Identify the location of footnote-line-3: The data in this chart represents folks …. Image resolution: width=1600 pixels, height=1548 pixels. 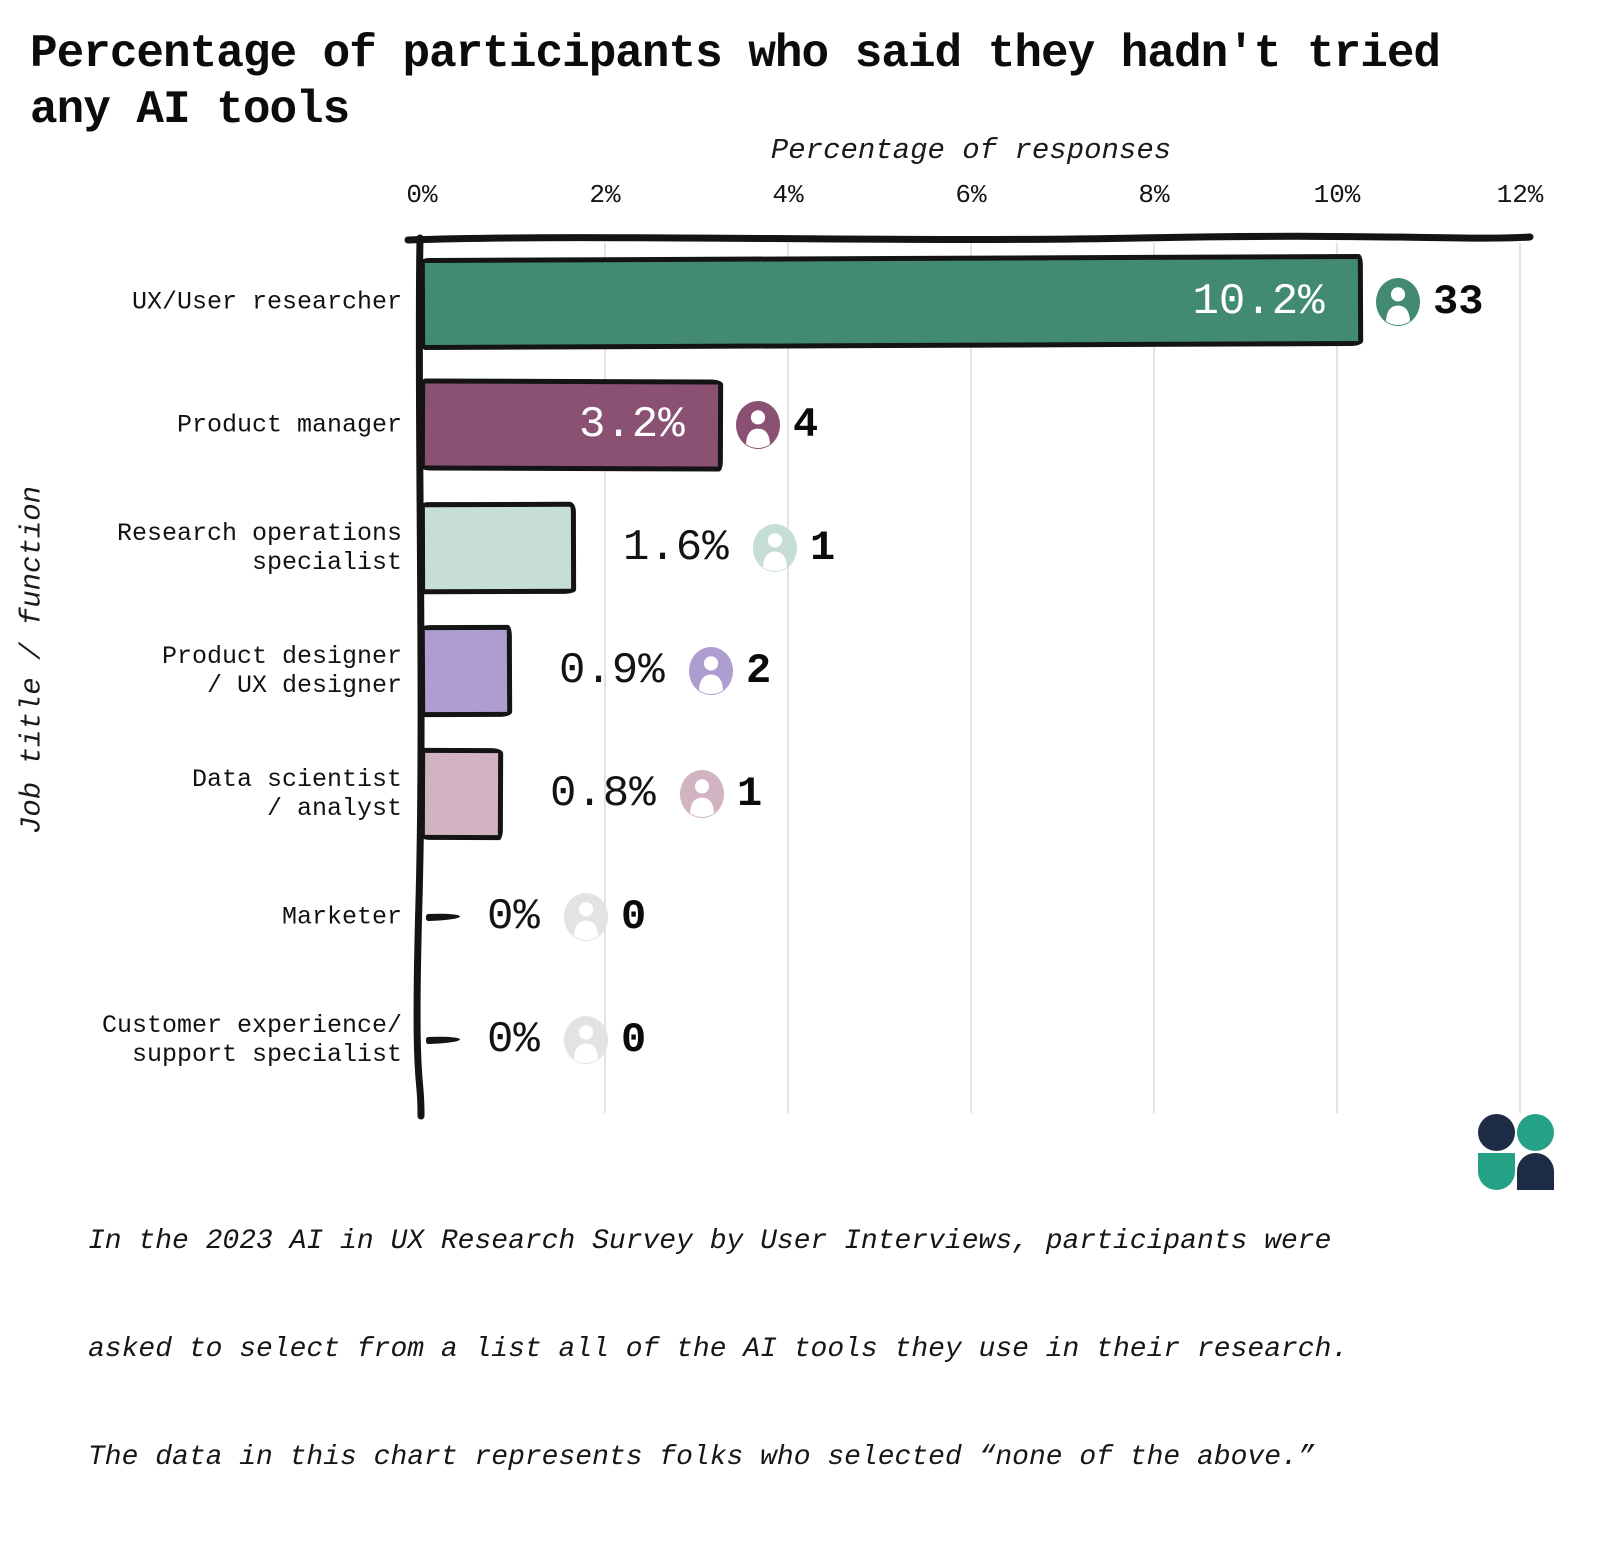
(701, 1457).